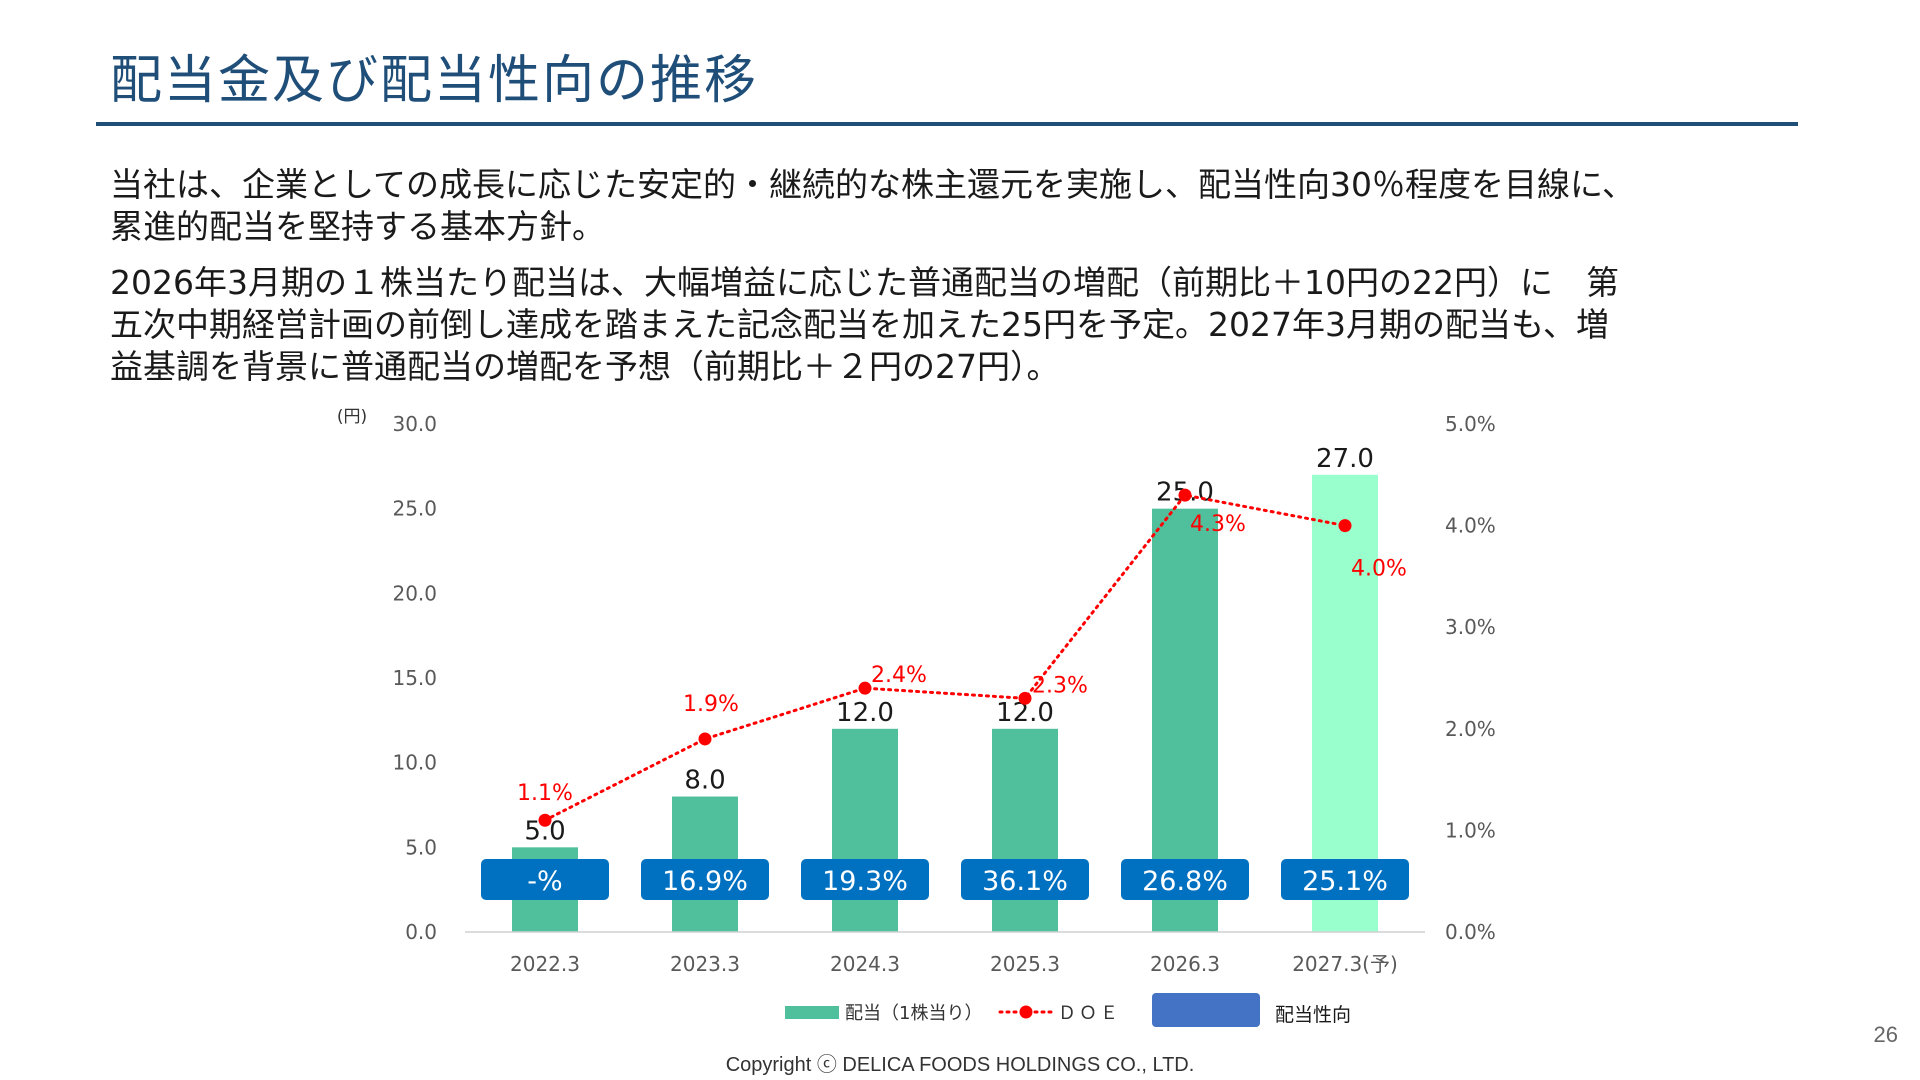 The width and height of the screenshot is (1920, 1080). I want to click on y-tick-label: 5.0, so click(421, 847).